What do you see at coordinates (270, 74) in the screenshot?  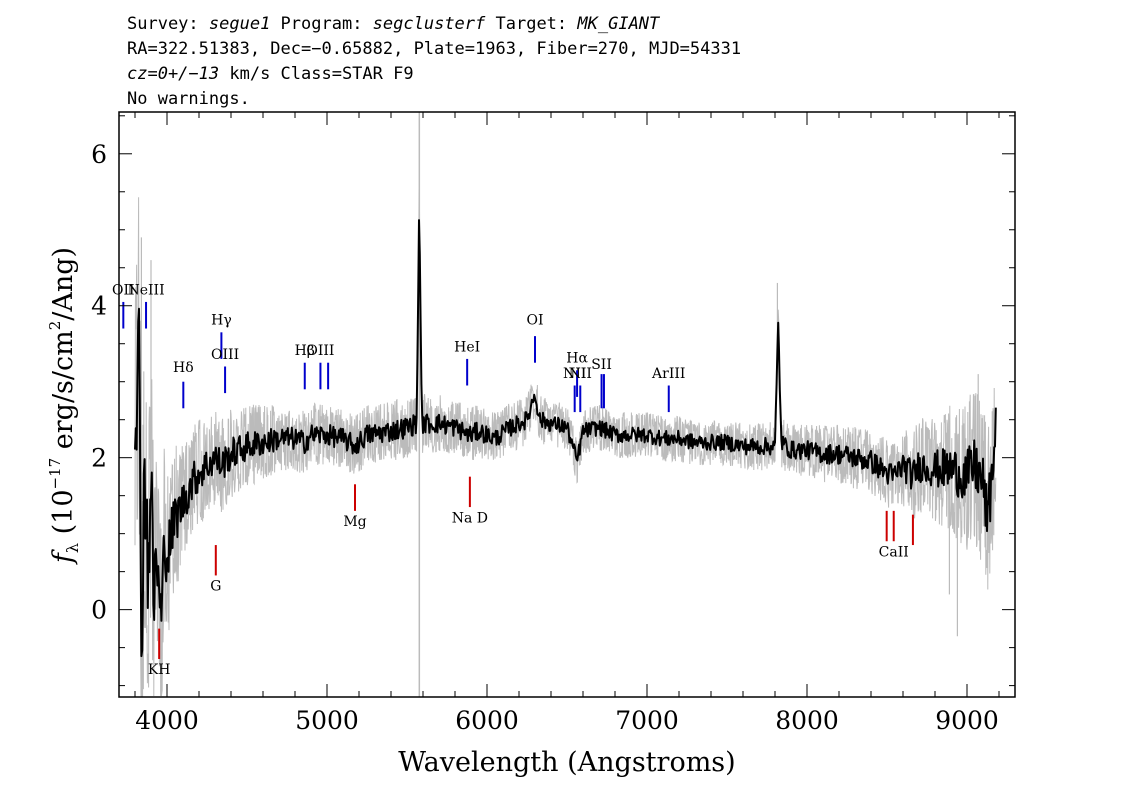 I see `header-line-3: cz=0+/−13 km/s Class=STAR F9` at bounding box center [270, 74].